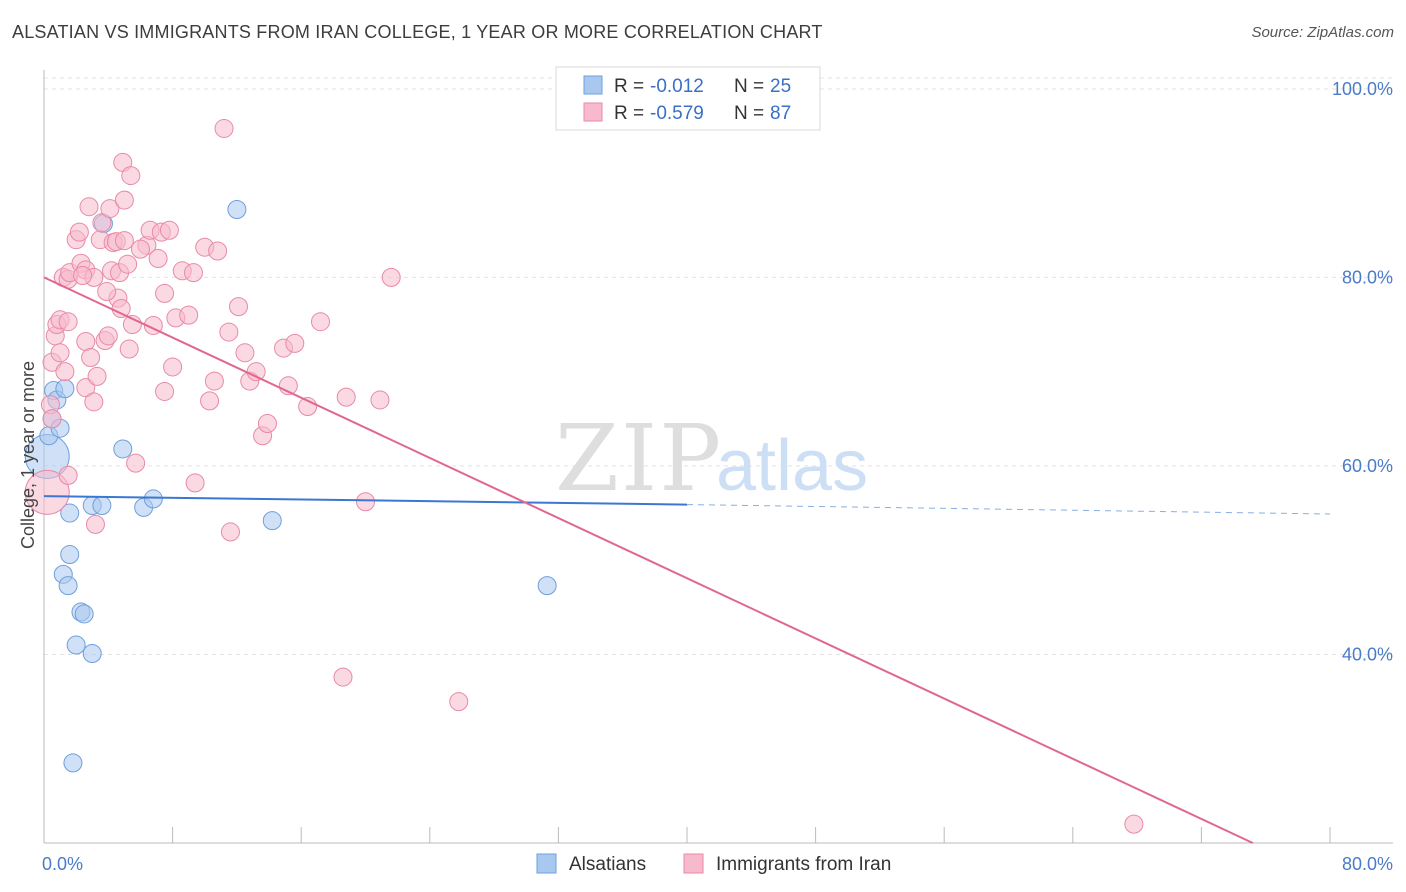 Image resolution: width=1406 pixels, height=892 pixels. Describe the element at coordinates (677, 113) in the screenshot. I see `legend-r-value: -0.579` at that location.